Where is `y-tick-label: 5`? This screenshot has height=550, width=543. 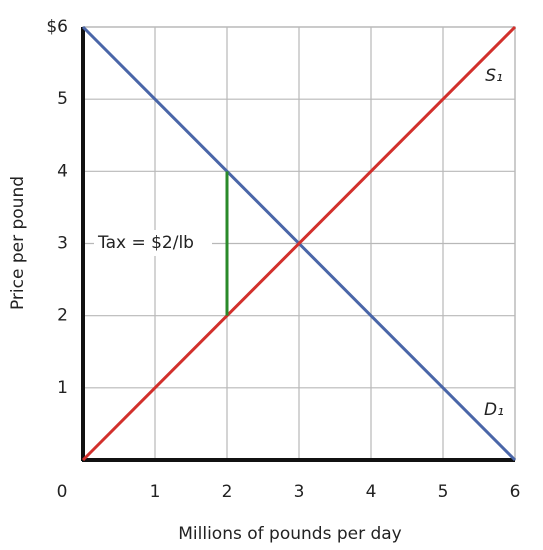 y-tick-label: 5 is located at coordinates (62, 99).